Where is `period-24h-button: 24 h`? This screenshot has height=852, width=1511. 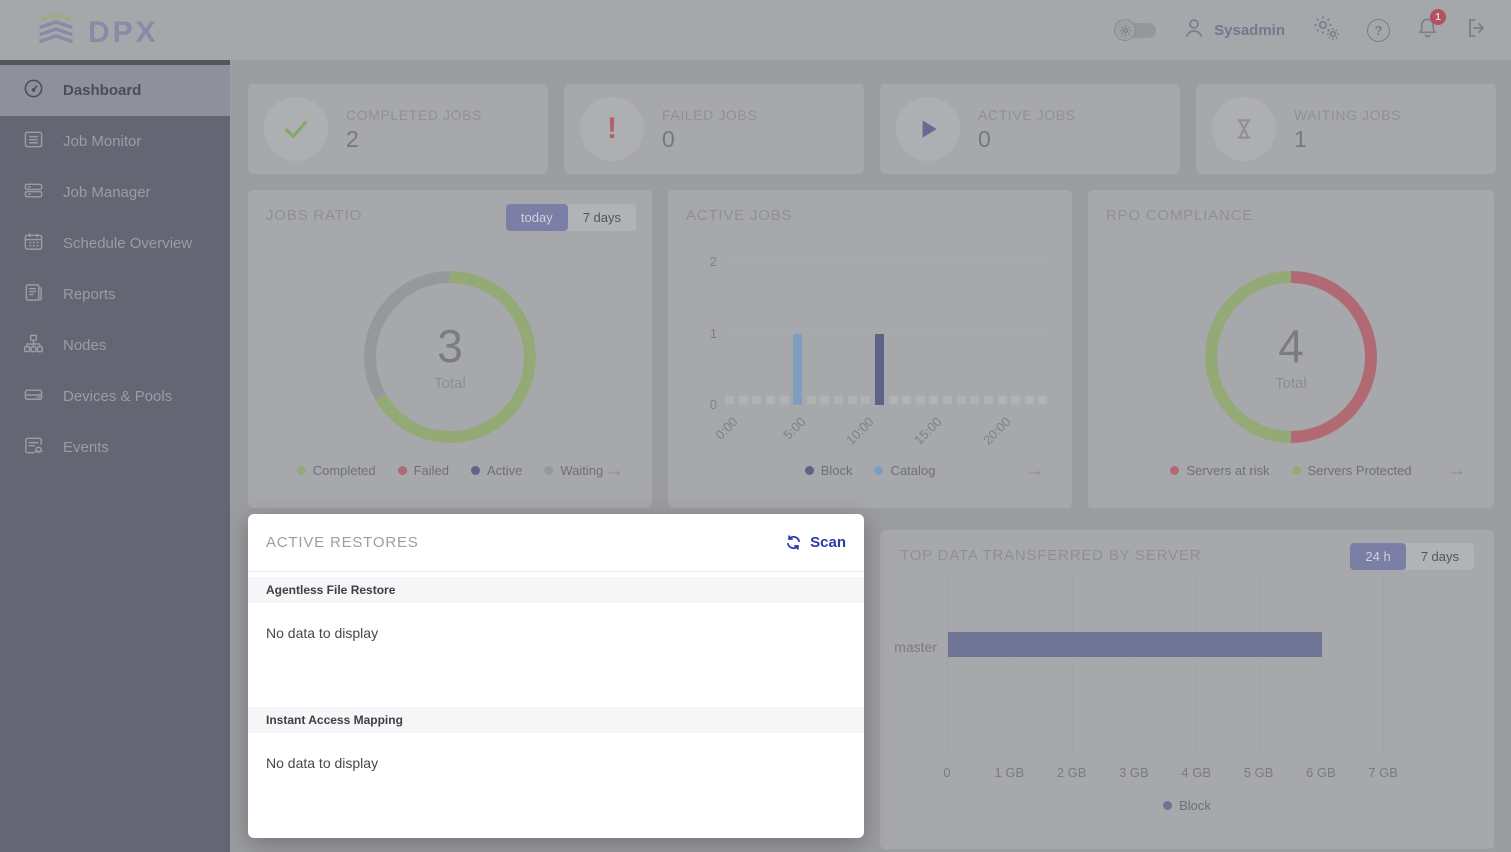 period-24h-button: 24 h is located at coordinates (1378, 556).